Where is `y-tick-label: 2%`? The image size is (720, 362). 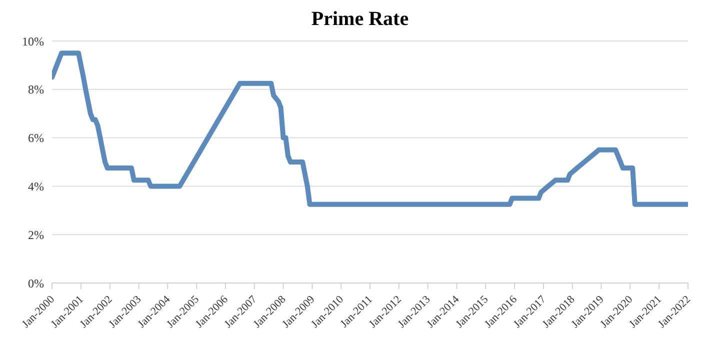
y-tick-label: 2% is located at coordinates (36, 235).